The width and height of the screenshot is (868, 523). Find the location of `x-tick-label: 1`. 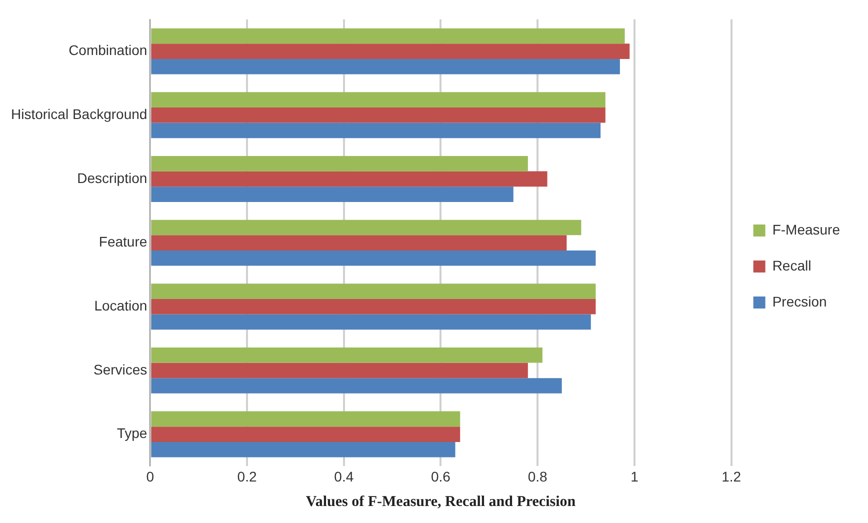

x-tick-label: 1 is located at coordinates (634, 476).